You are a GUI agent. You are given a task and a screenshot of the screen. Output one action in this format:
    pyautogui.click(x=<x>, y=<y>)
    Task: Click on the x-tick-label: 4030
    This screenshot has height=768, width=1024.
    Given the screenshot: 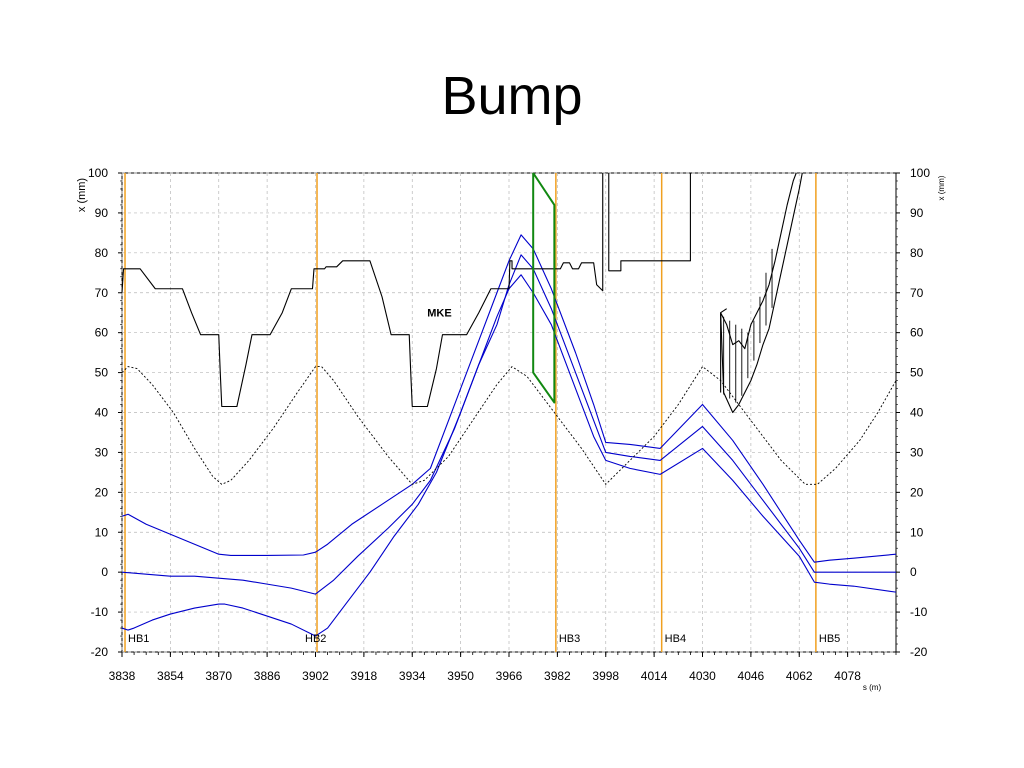 What is the action you would take?
    pyautogui.click(x=702, y=676)
    